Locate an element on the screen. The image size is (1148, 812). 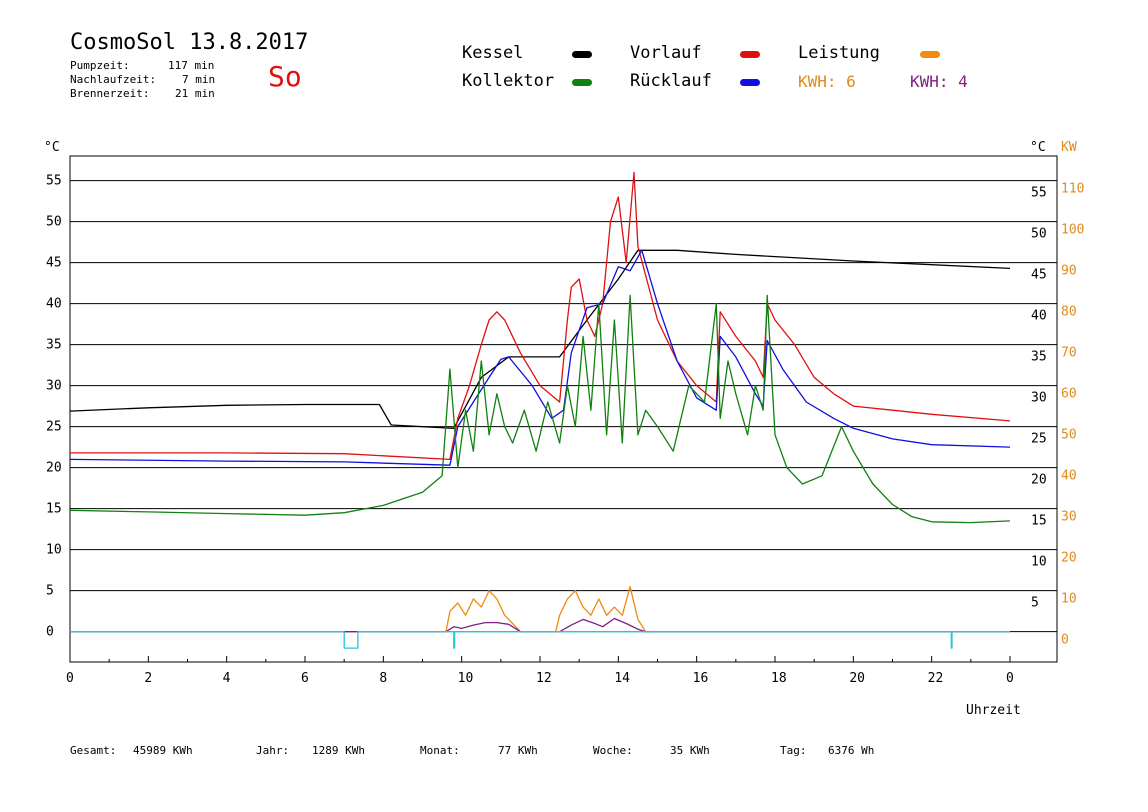
y-tick-right-kw: 110 is located at coordinates (1072, 189).